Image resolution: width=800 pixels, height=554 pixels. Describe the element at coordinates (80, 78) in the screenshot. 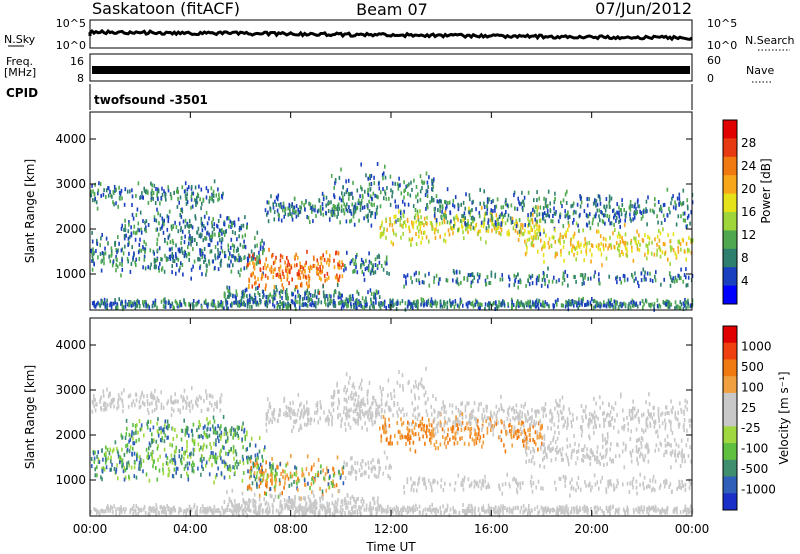

I see `freq-tick-bottom: 8` at that location.